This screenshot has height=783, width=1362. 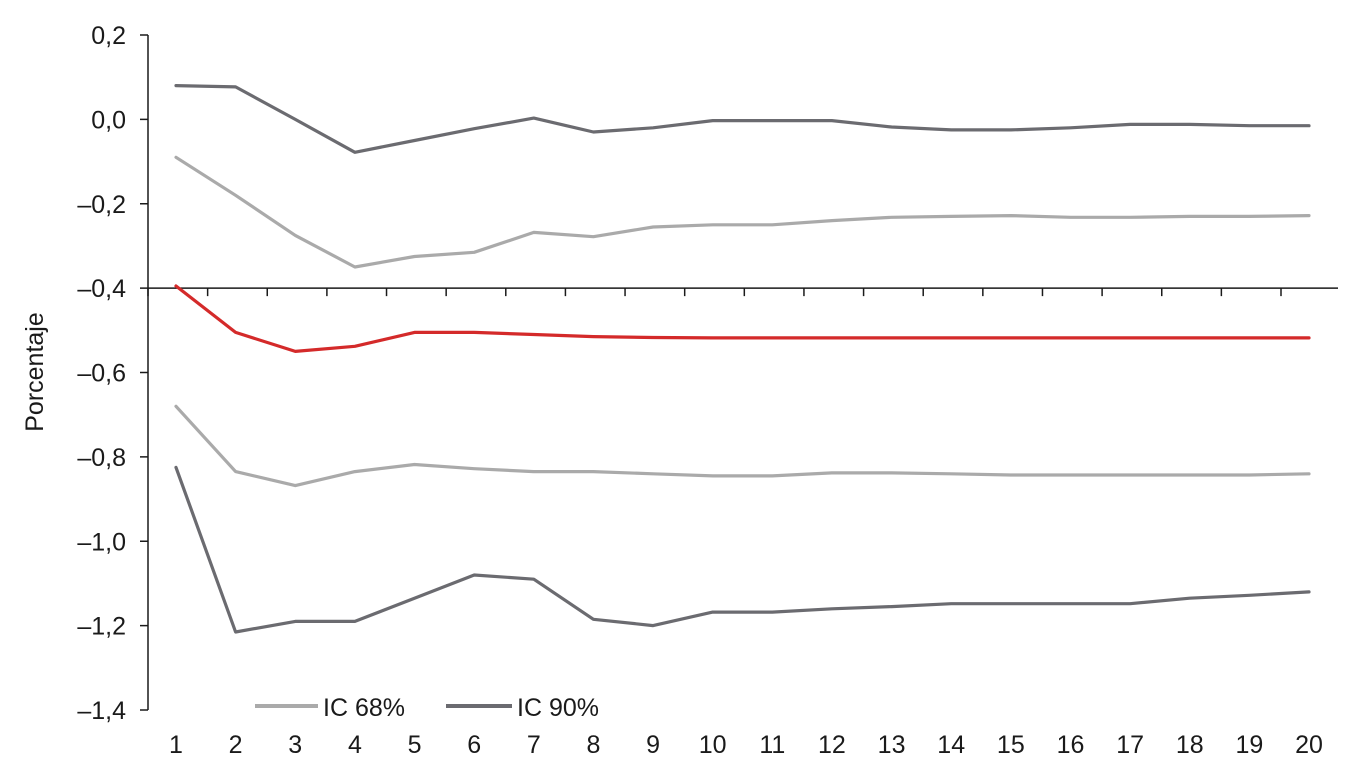 I want to click on y-tick-label: –0,4, so click(x=101, y=289).